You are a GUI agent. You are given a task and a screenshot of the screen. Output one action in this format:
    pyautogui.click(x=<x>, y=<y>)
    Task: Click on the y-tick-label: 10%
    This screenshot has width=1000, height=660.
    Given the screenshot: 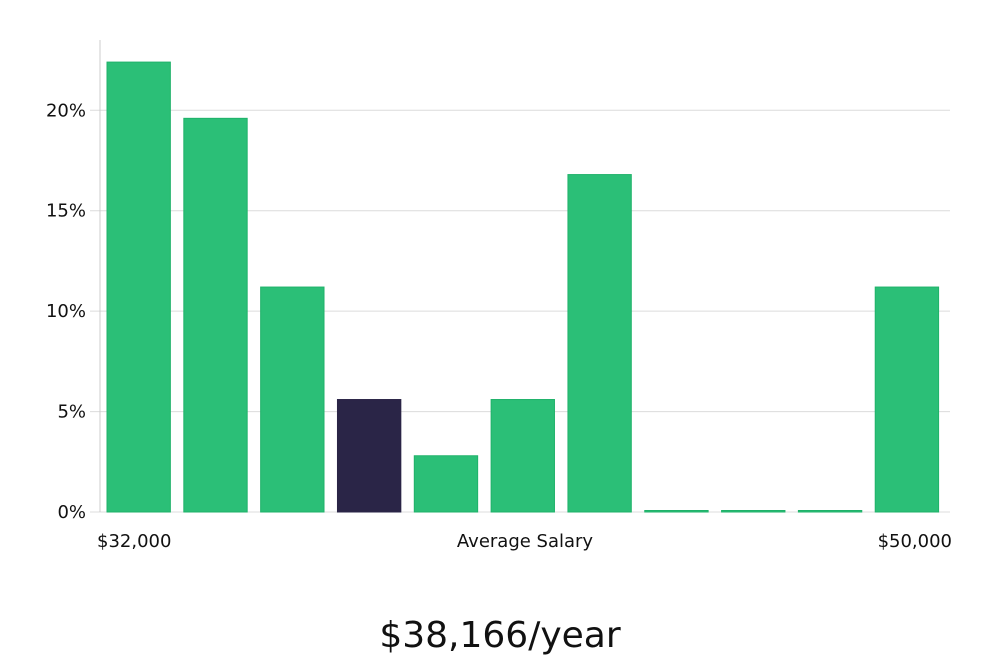 What is the action you would take?
    pyautogui.click(x=66, y=311)
    